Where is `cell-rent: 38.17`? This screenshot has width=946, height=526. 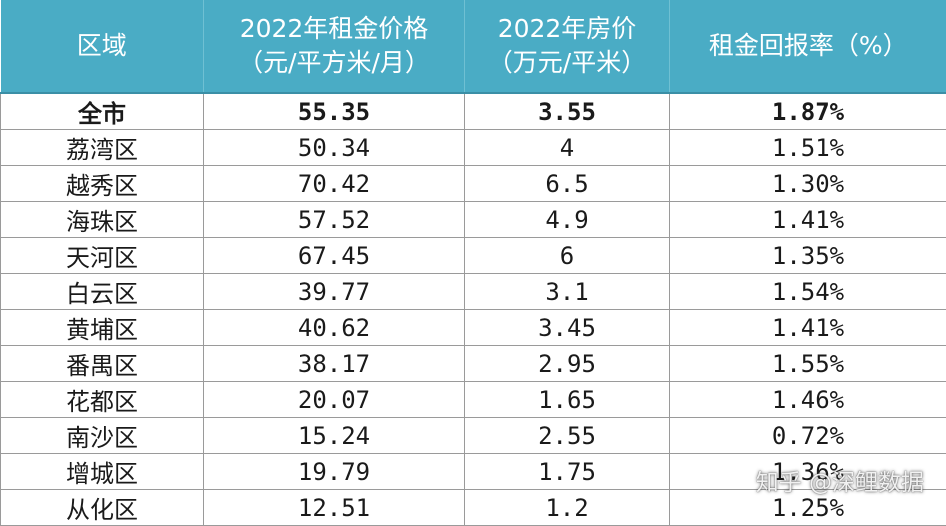
cell-rent: 38.17 is located at coordinates (334, 364).